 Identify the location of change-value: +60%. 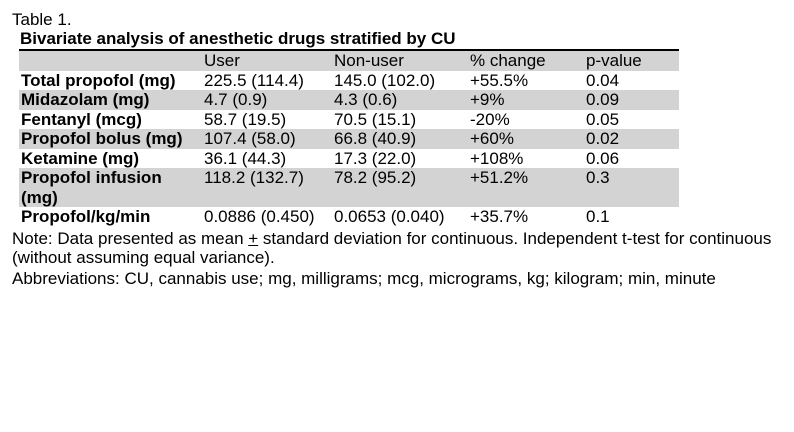
(526, 139).